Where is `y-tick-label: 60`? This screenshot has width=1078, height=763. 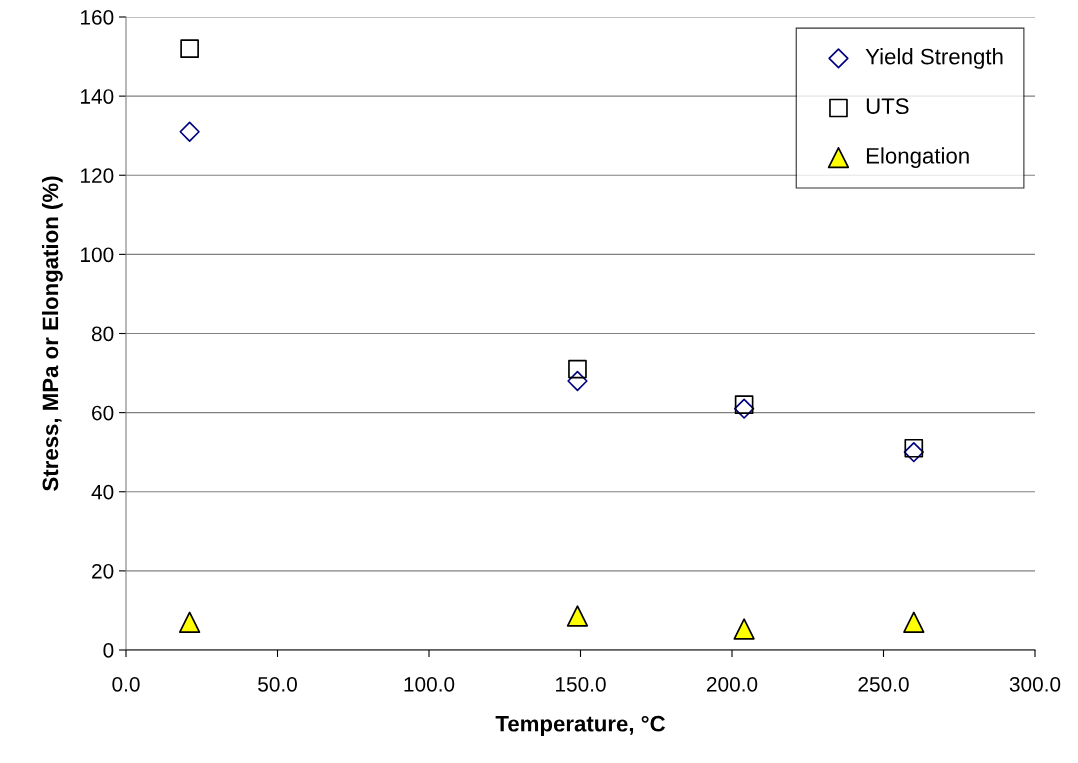
y-tick-label: 60 is located at coordinates (103, 413).